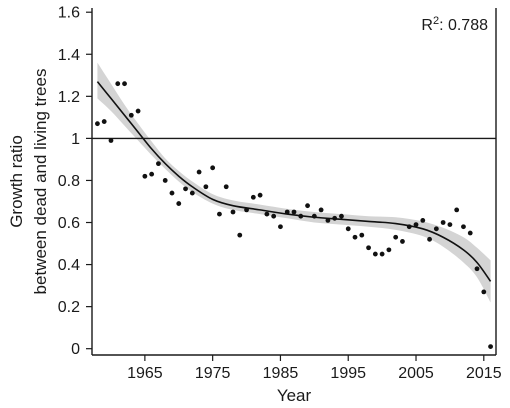 The width and height of the screenshot is (510, 408). I want to click on x-tick-label: 2005, so click(416, 373).